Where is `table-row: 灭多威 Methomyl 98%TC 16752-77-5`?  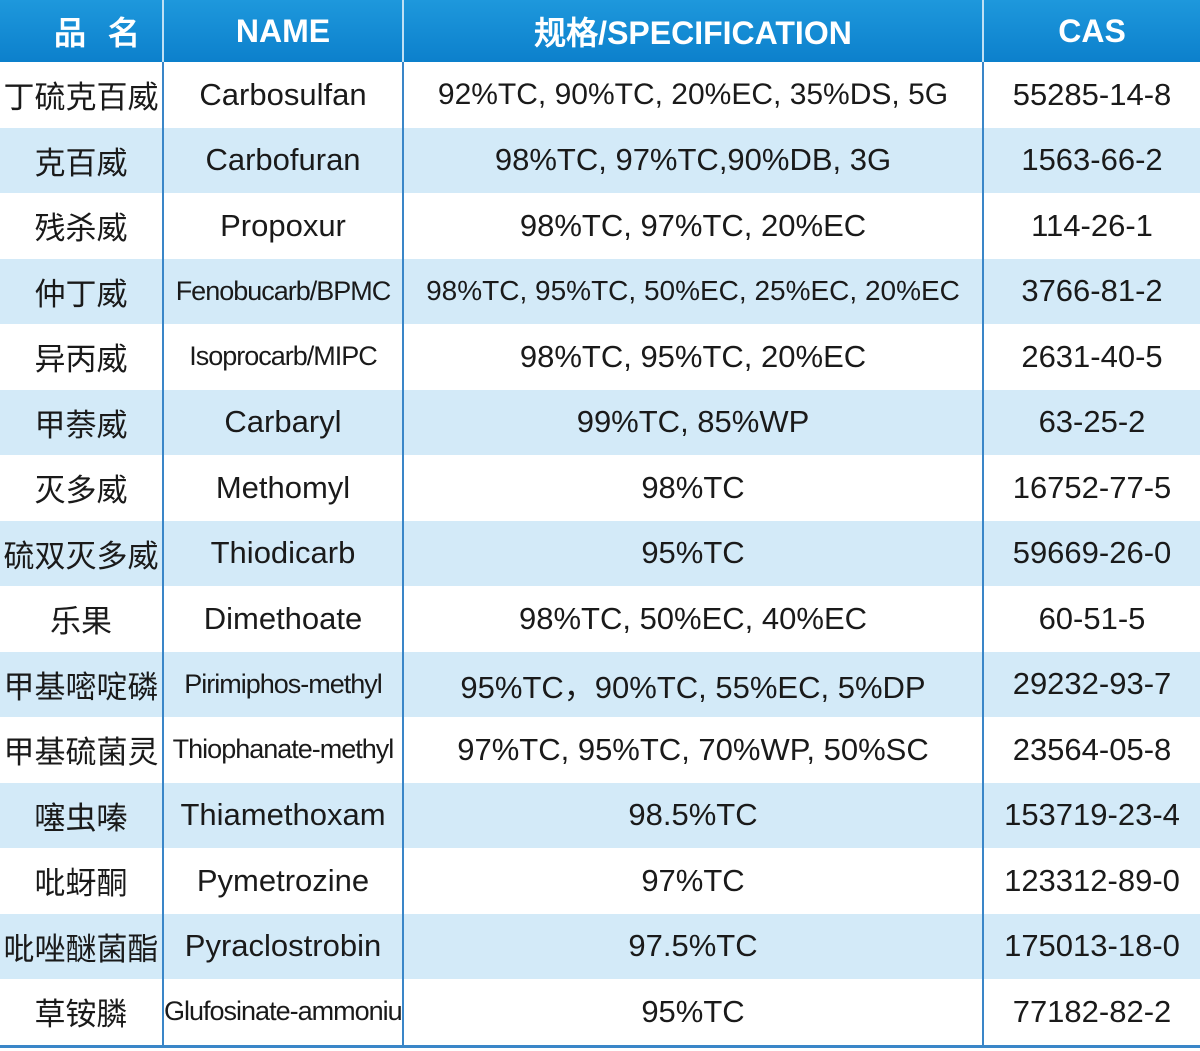
table-row: 灭多威 Methomyl 98%TC 16752-77-5 is located at coordinates (600, 488).